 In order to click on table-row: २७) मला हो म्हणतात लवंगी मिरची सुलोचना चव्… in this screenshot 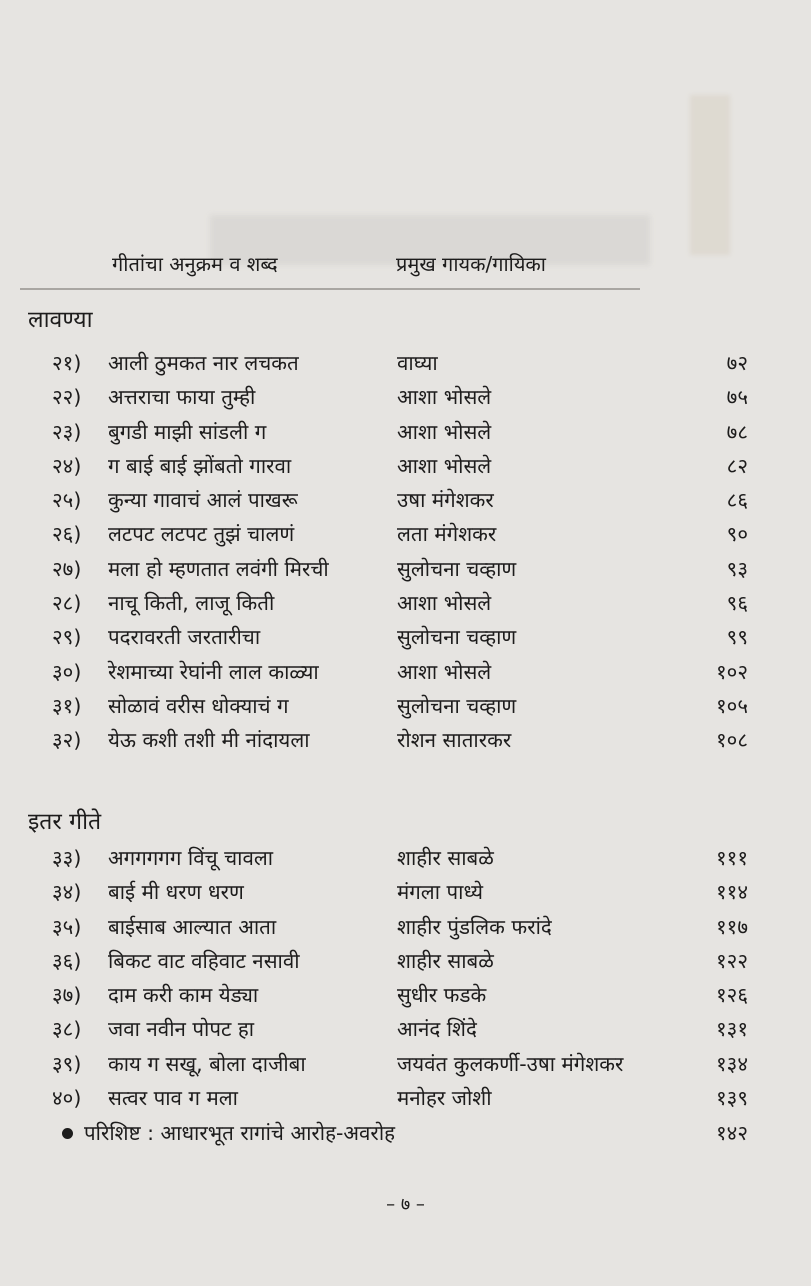, I will do `click(405, 569)`.